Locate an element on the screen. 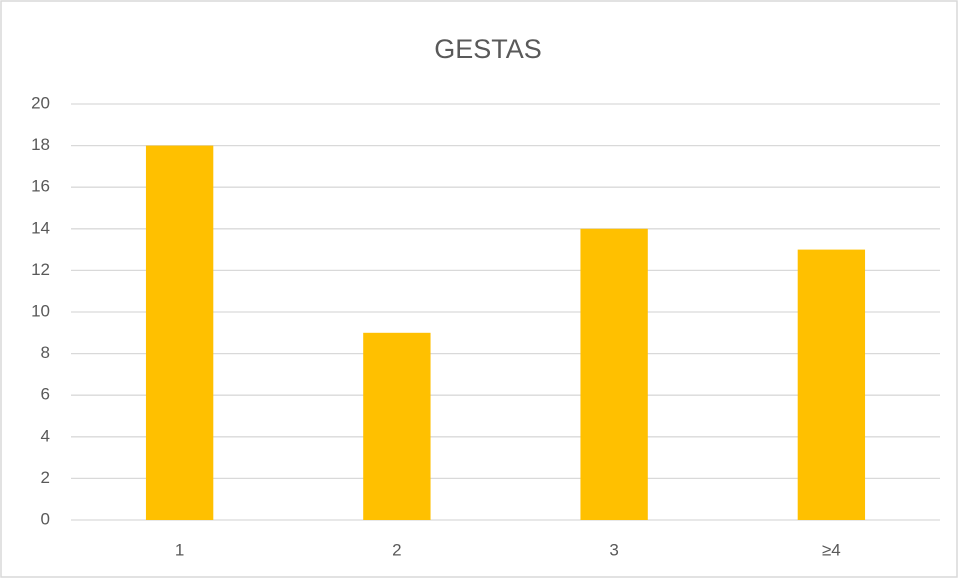 The height and width of the screenshot is (579, 959). y-tick-label: 14 is located at coordinates (40, 227).